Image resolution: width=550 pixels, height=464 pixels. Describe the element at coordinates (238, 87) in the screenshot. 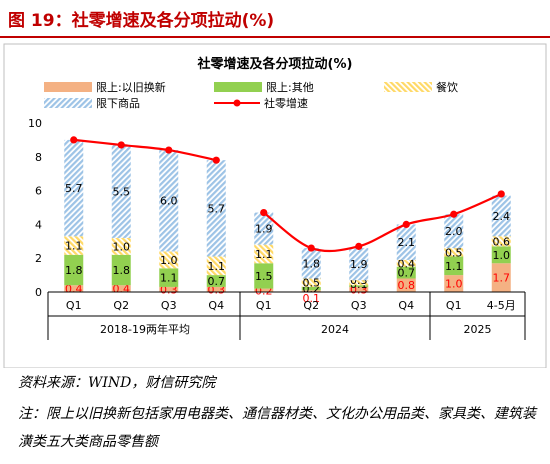

I see `legend-swatch-other` at that location.